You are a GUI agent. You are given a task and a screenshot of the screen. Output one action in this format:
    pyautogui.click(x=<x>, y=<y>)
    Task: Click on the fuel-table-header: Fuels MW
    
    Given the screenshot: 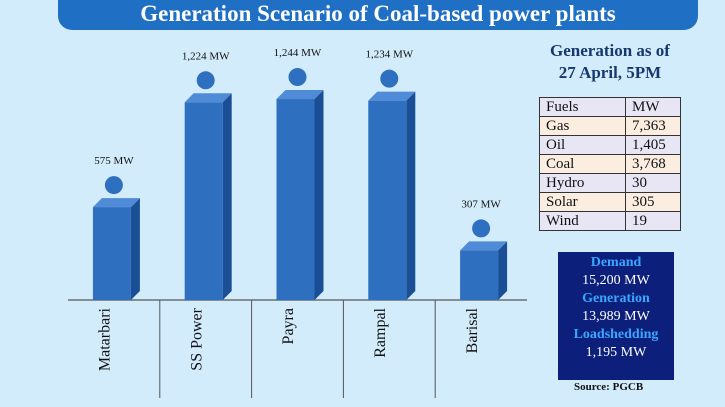 What is the action you would take?
    pyautogui.click(x=610, y=107)
    